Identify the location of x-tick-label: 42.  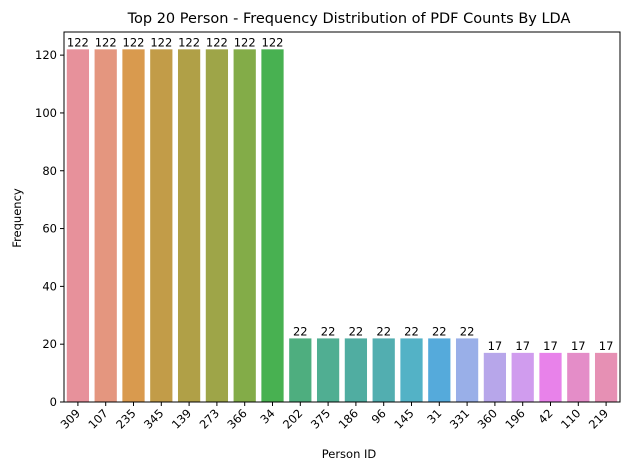
(545, 416).